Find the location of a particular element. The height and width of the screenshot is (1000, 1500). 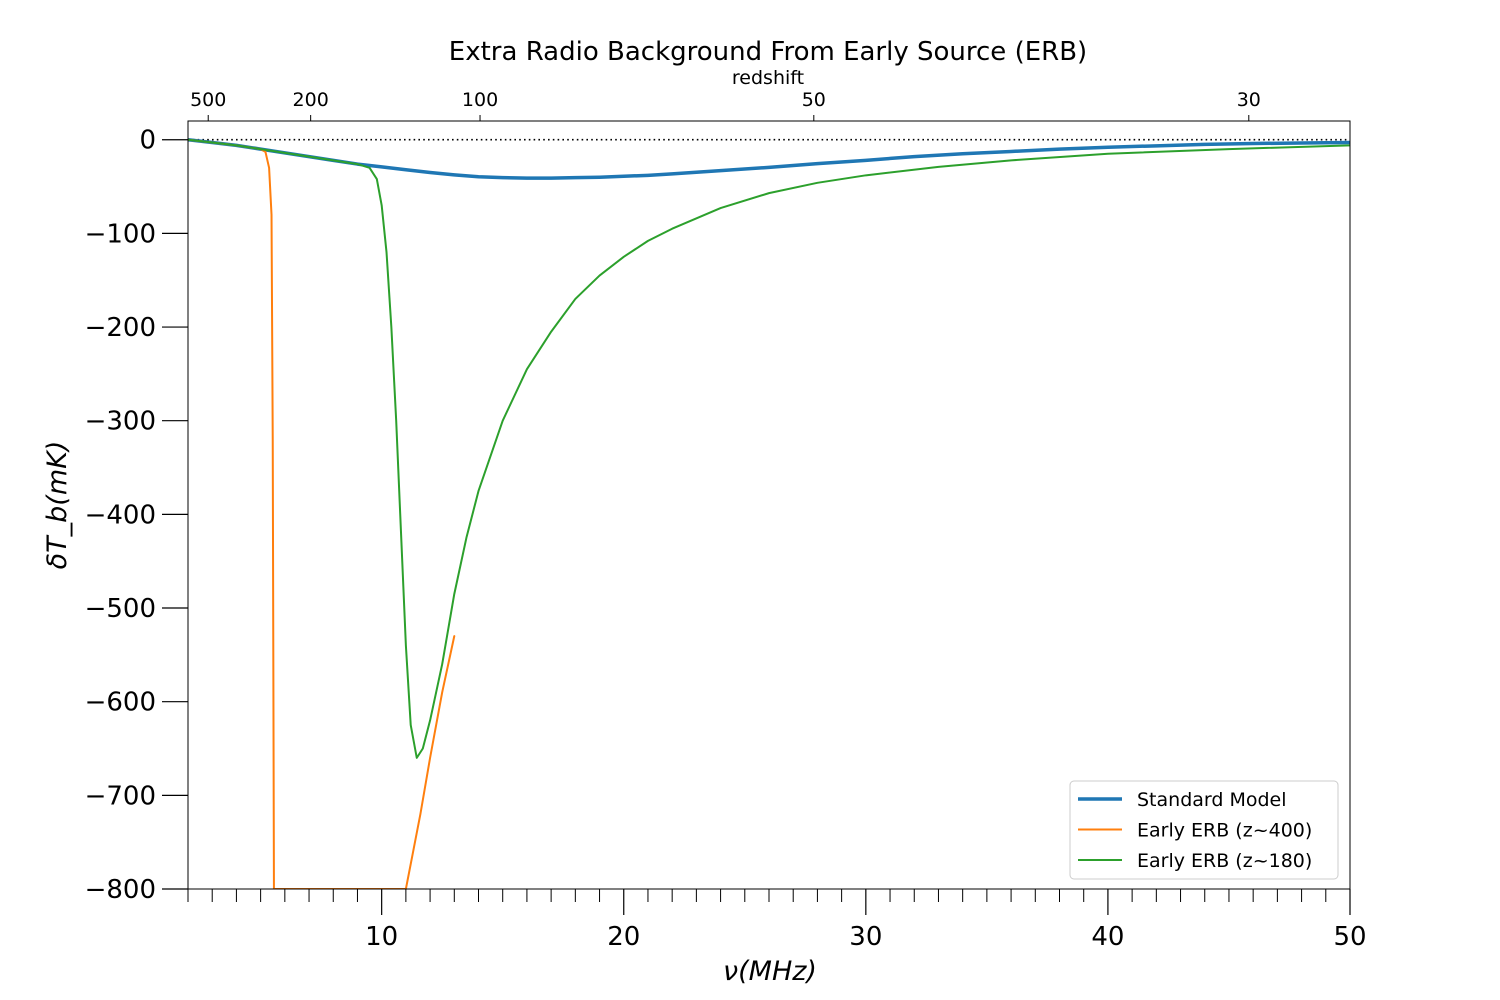

x-tick-label: 40 is located at coordinates (1107, 937).